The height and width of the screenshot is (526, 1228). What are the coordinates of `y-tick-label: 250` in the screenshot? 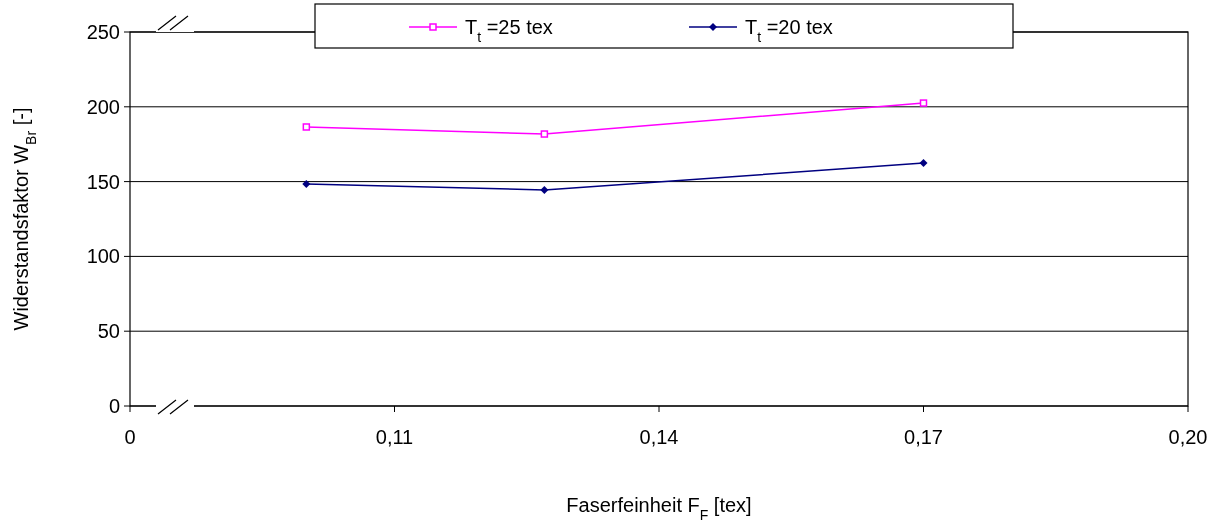 It's located at (103, 32).